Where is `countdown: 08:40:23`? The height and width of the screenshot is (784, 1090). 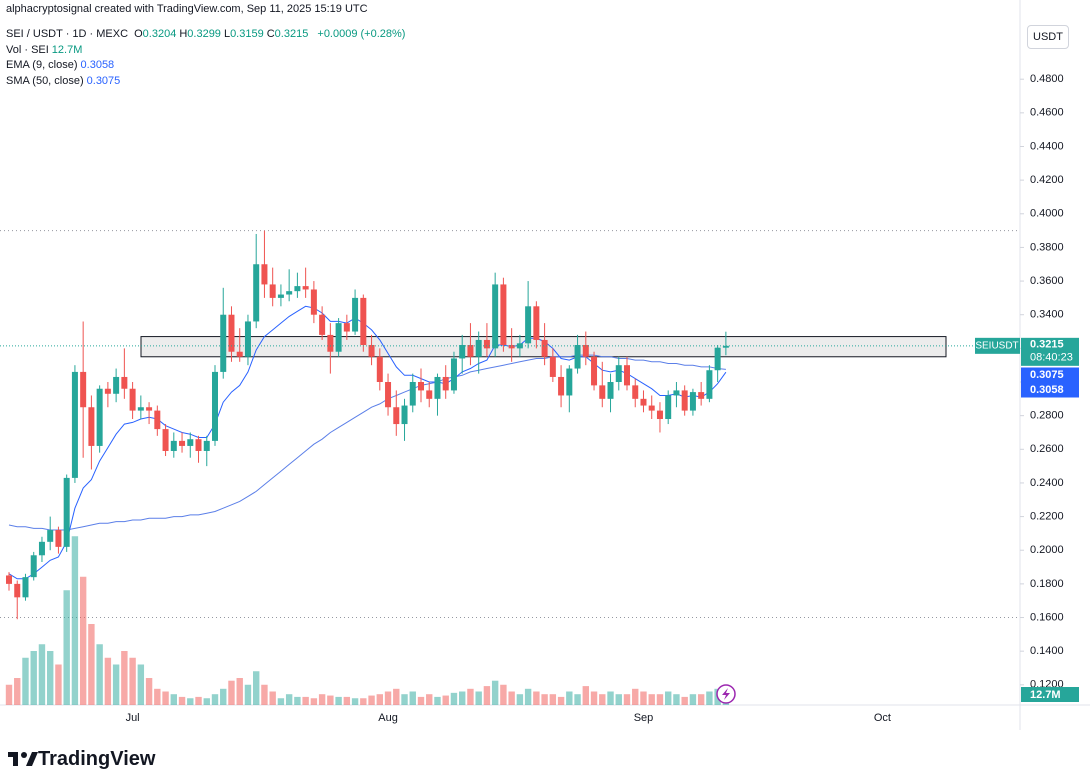
countdown: 08:40:23 is located at coordinates (1051, 358).